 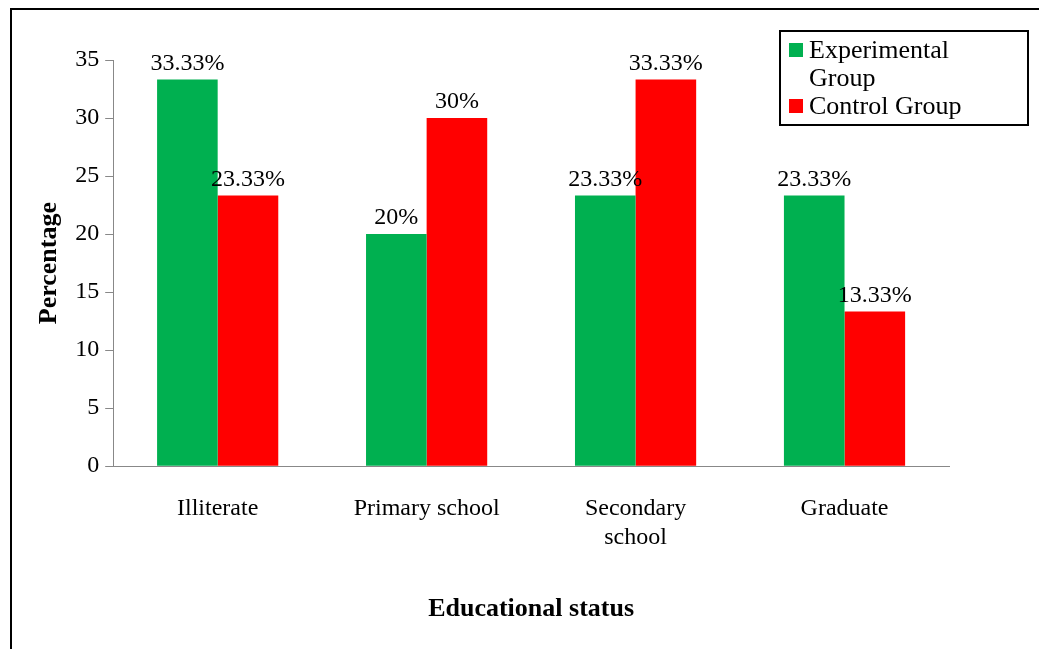 What do you see at coordinates (456, 100) in the screenshot?
I see `data-label: 30%` at bounding box center [456, 100].